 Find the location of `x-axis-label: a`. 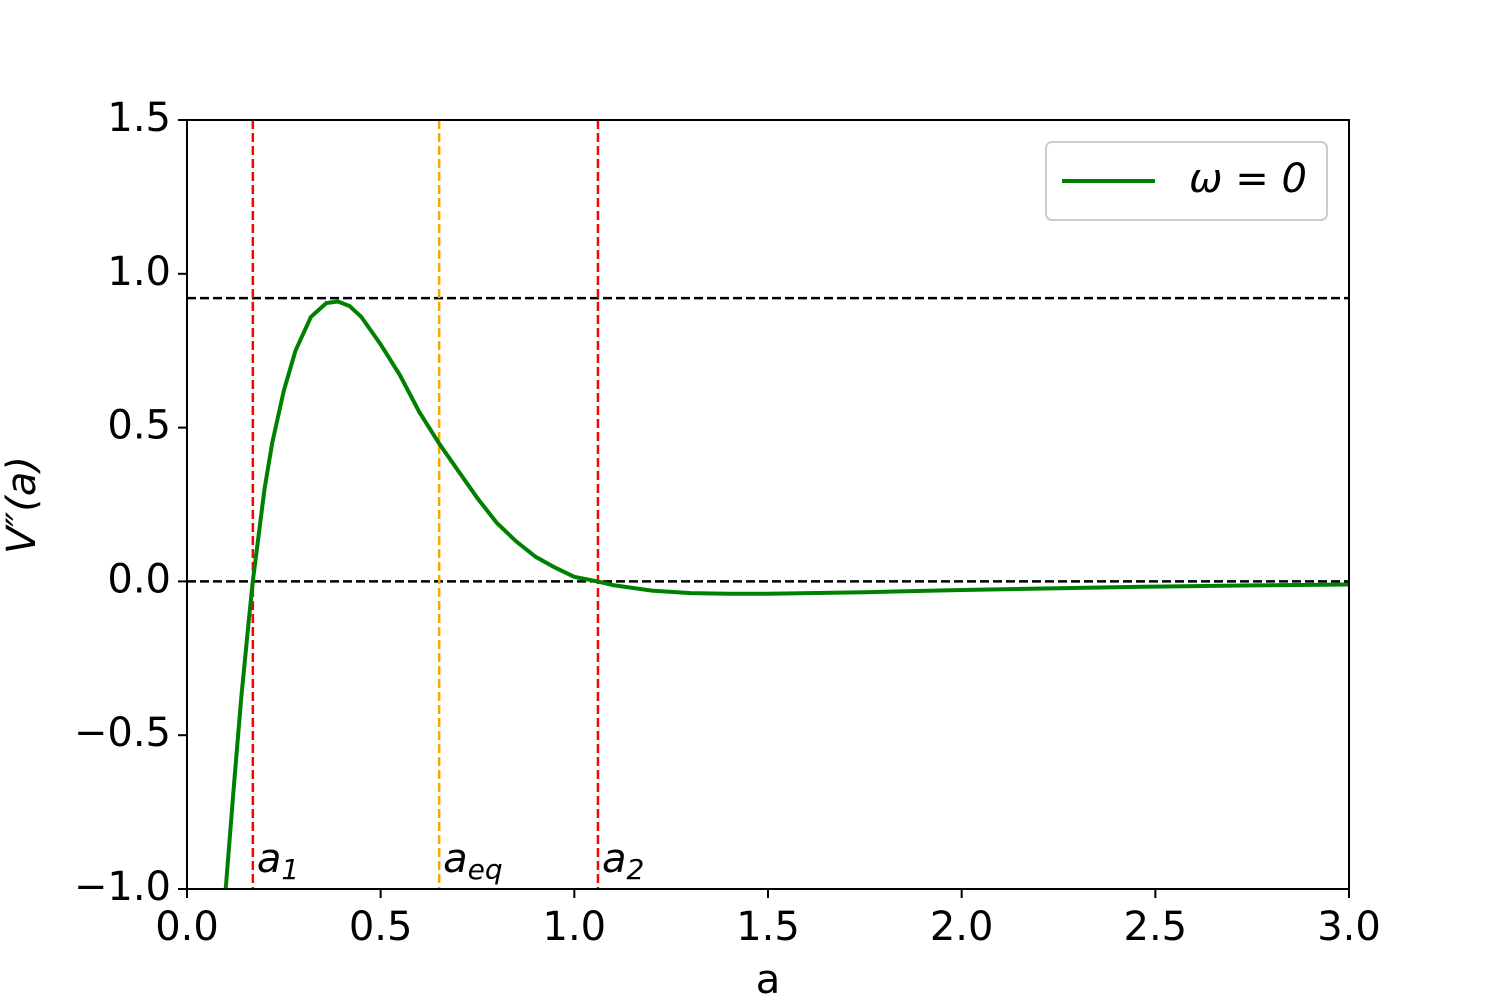

x-axis-label: a is located at coordinates (768, 978).